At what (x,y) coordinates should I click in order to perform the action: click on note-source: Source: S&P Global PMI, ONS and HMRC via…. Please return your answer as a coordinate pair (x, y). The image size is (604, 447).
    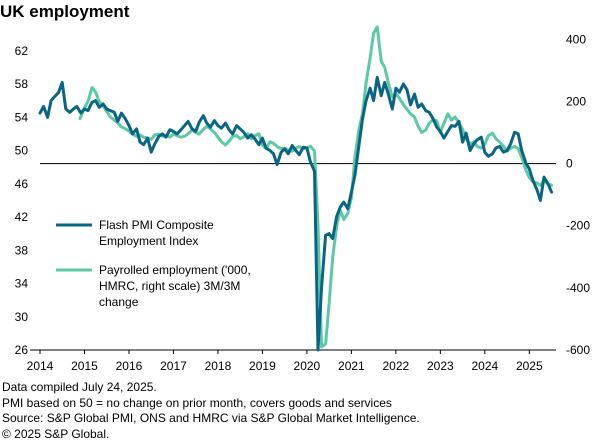
    Looking at the image, I should click on (211, 418).